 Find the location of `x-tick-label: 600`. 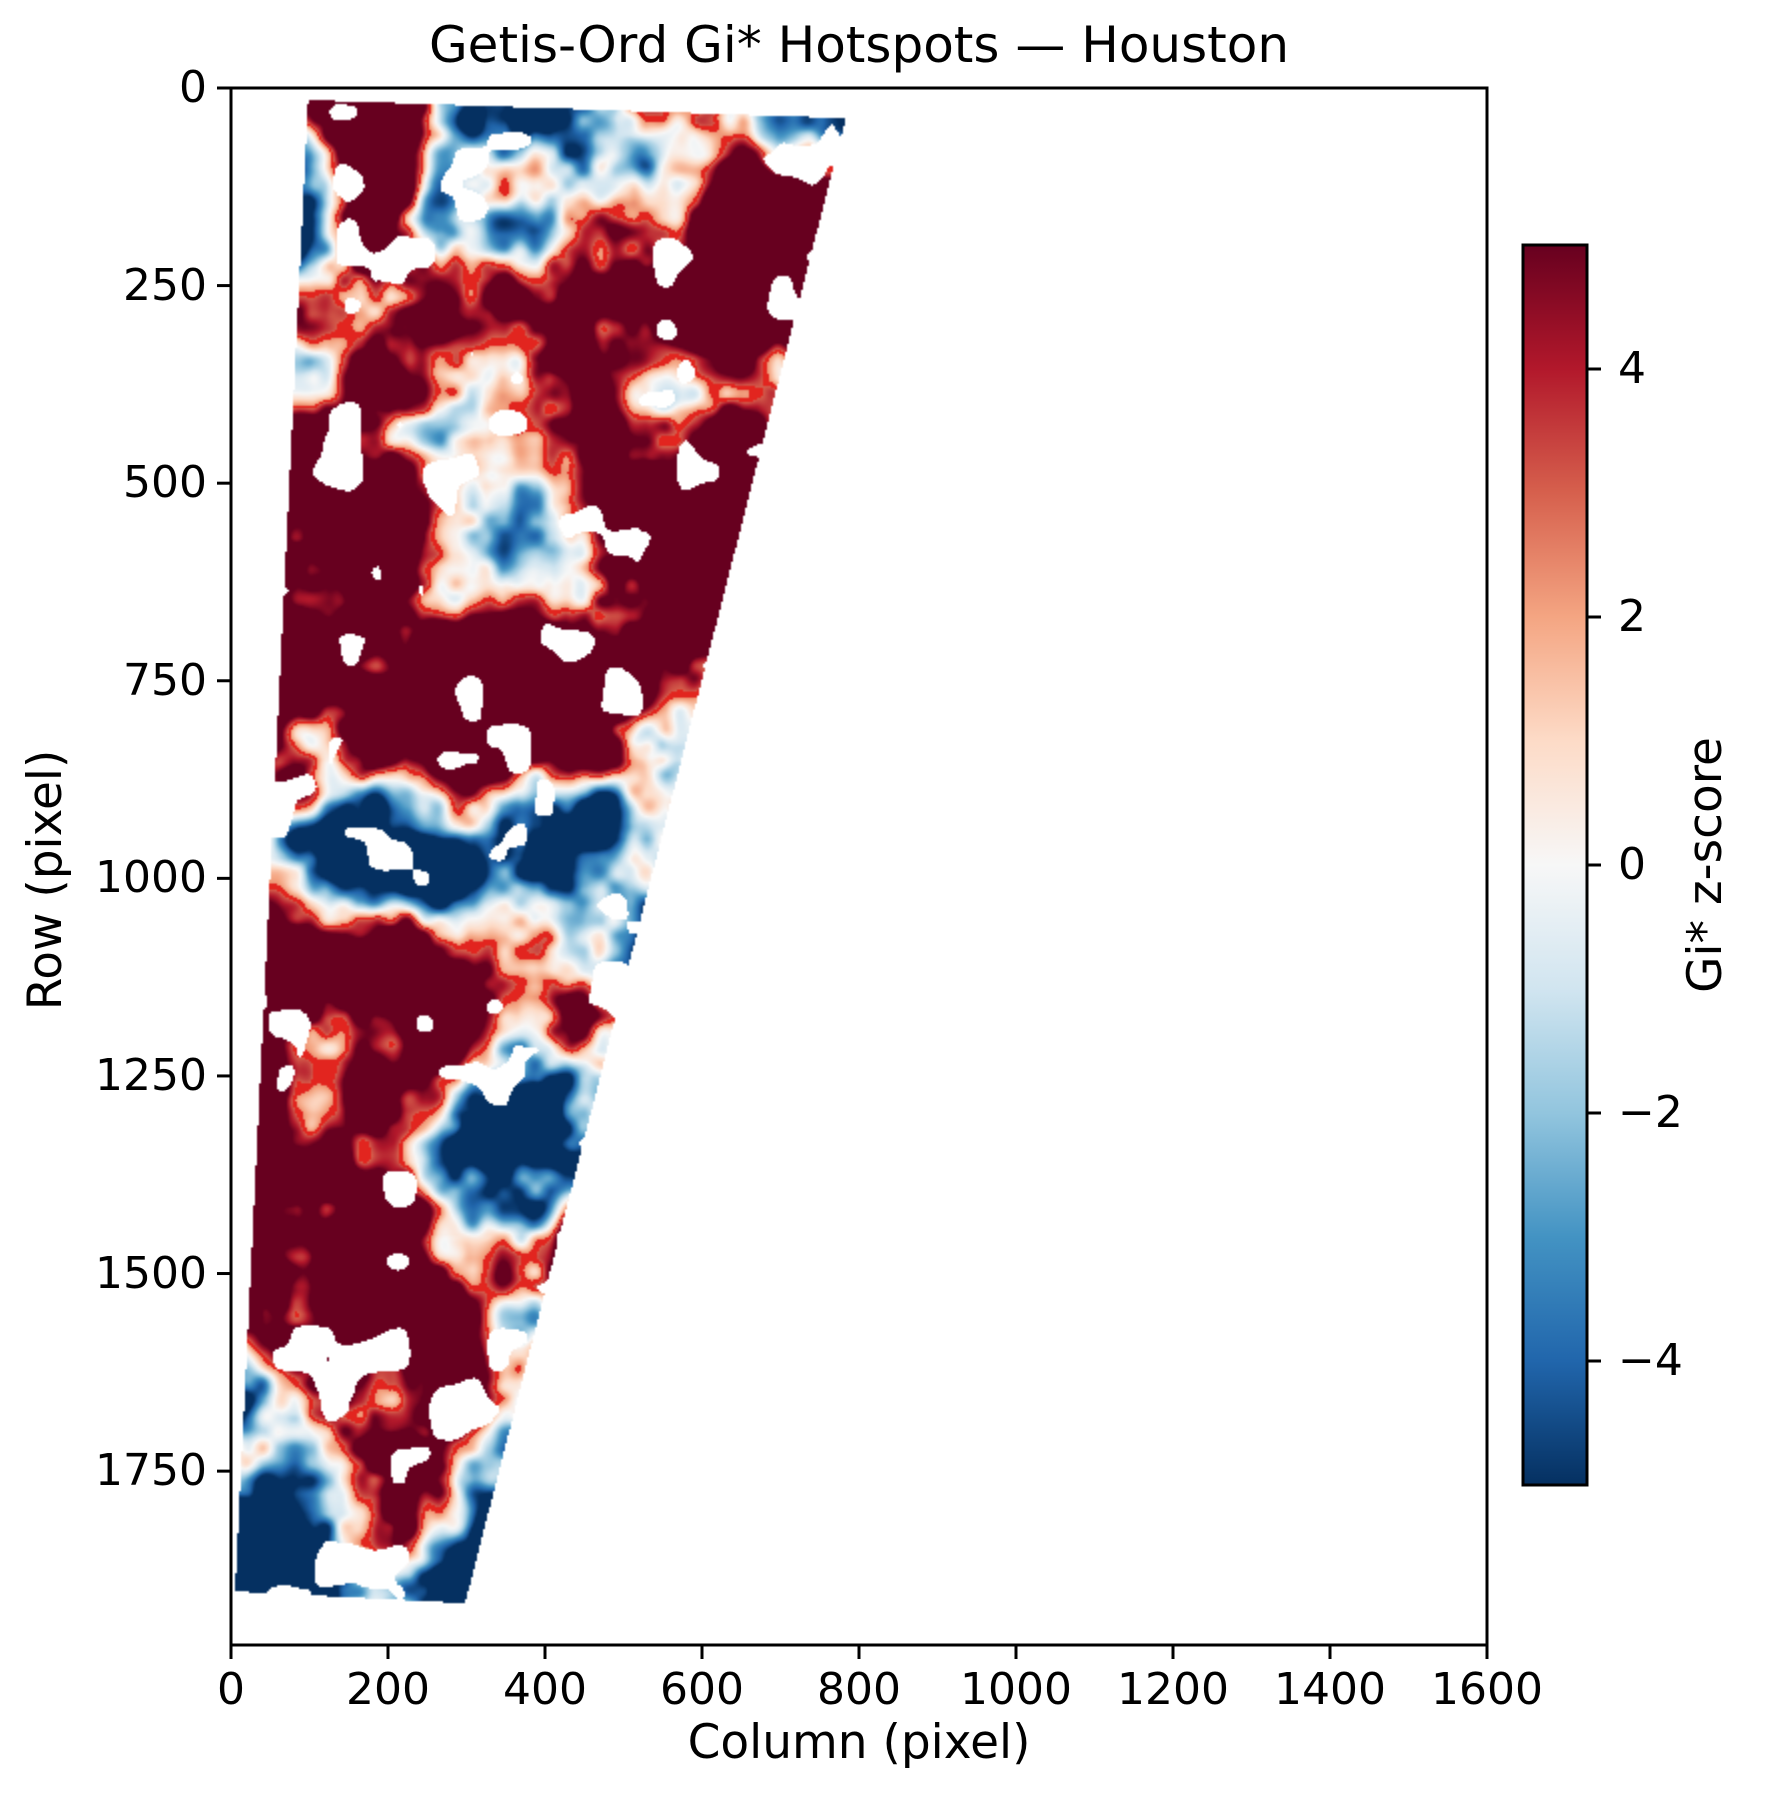

x-tick-label: 600 is located at coordinates (702, 1689).